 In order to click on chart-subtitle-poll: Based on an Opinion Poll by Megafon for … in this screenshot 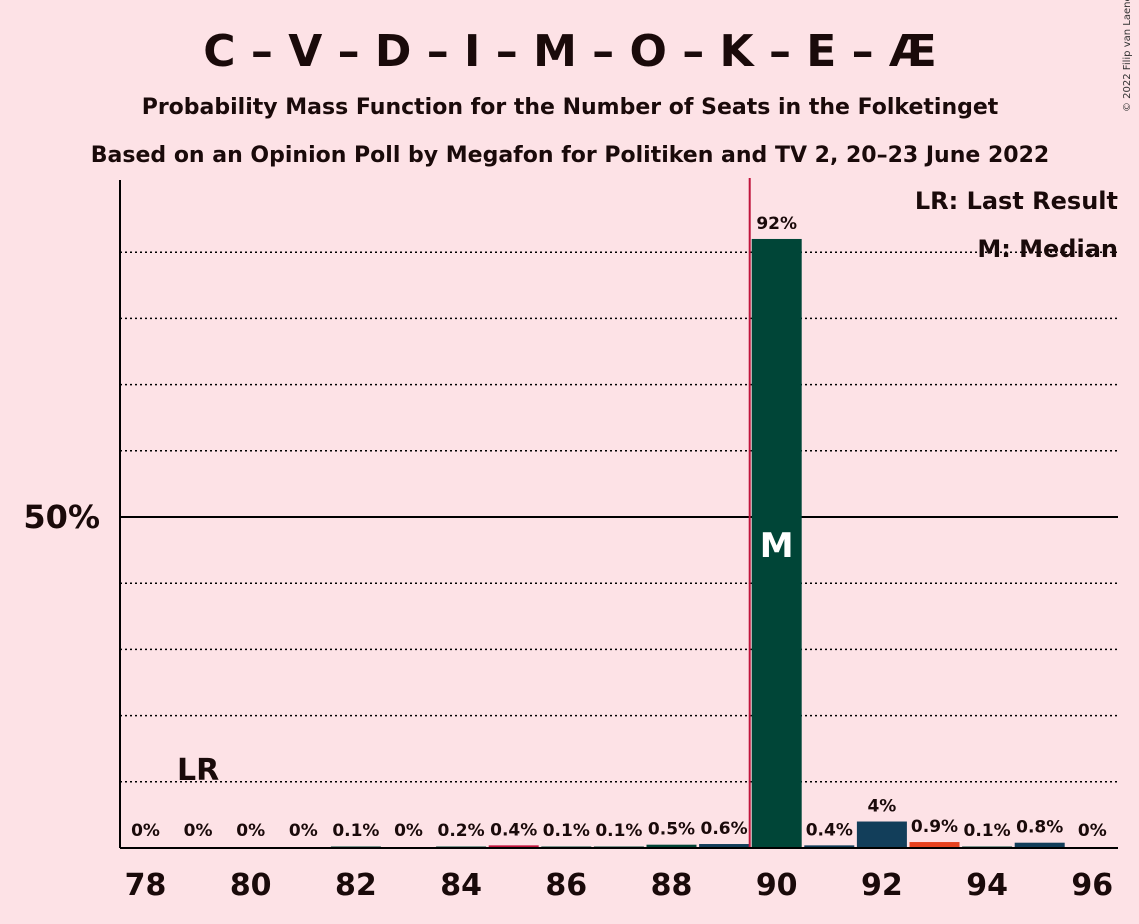, I will do `click(570, 155)`.